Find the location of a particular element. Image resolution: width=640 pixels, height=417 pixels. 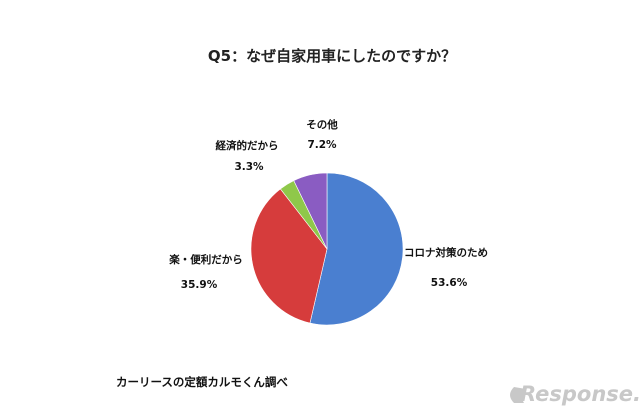

slice-value-other: 7.2% is located at coordinates (322, 145).